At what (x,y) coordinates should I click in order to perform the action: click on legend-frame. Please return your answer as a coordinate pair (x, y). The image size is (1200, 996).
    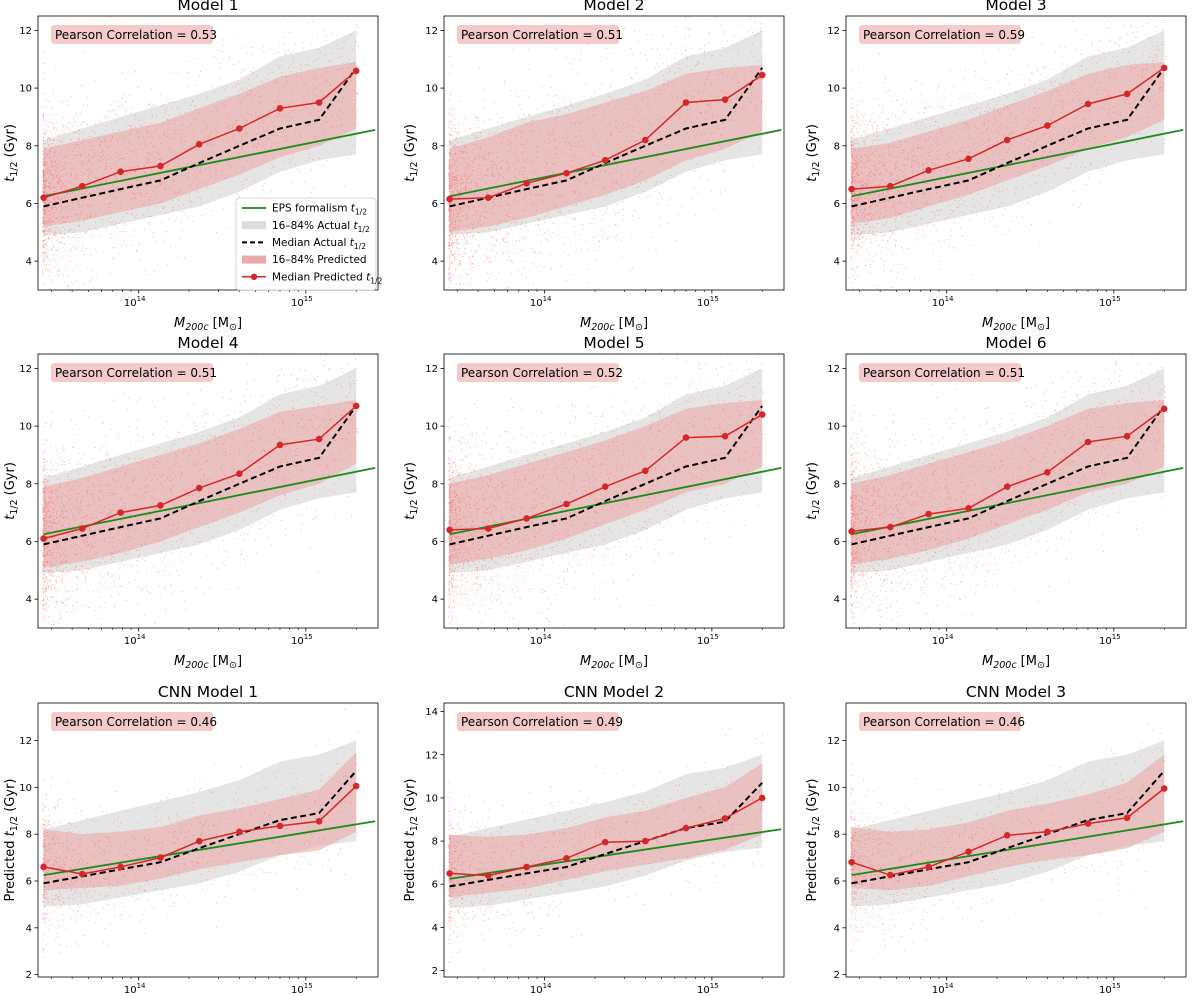
    Looking at the image, I should click on (306, 244).